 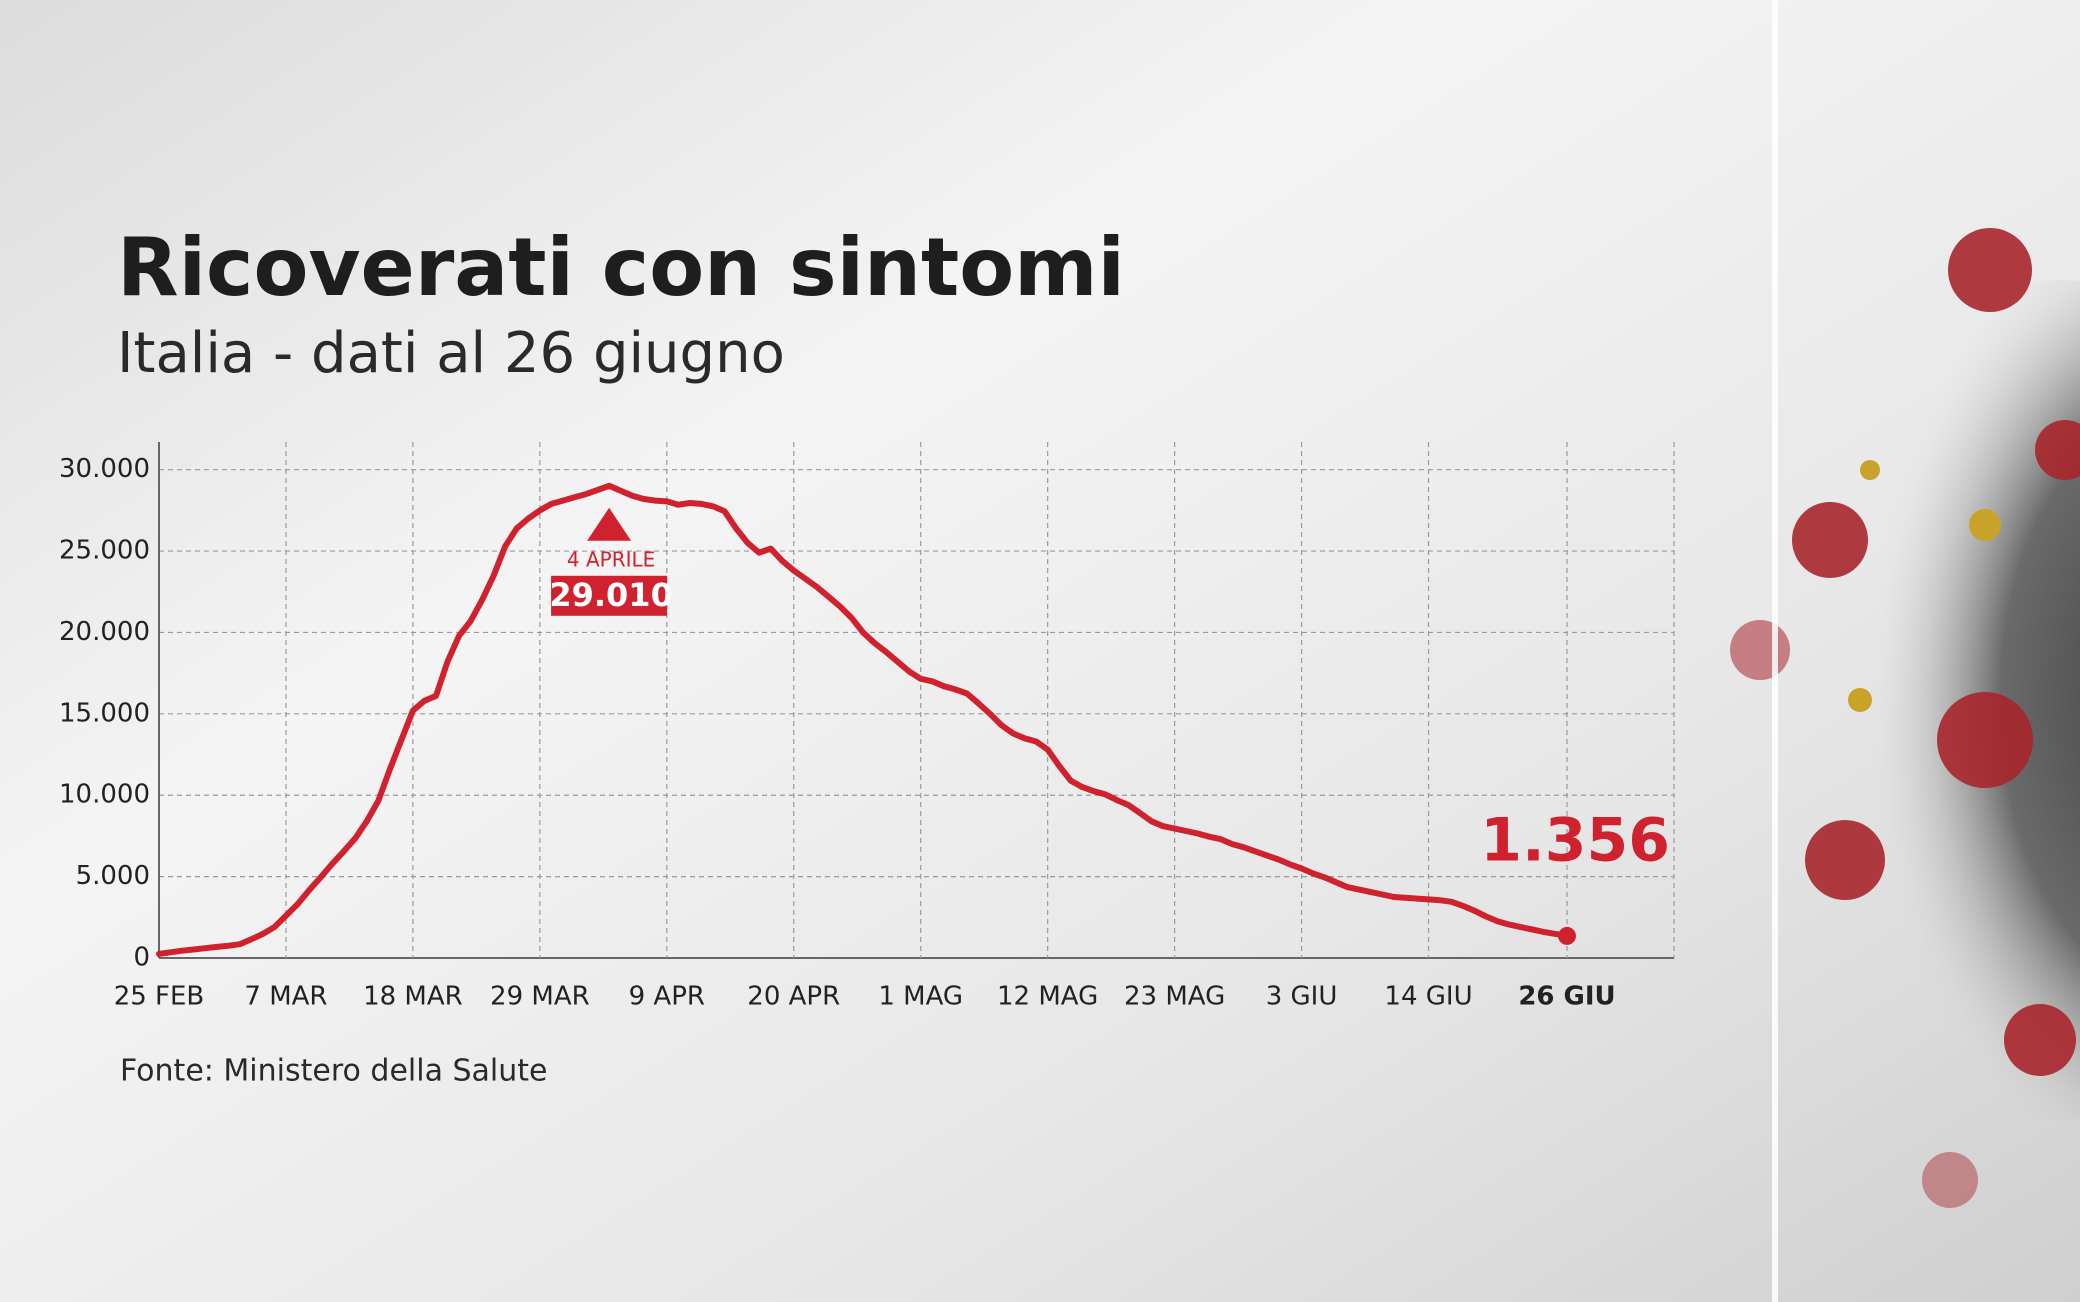 What do you see at coordinates (159, 997) in the screenshot?
I see `x-tick-label: 25 FEB` at bounding box center [159, 997].